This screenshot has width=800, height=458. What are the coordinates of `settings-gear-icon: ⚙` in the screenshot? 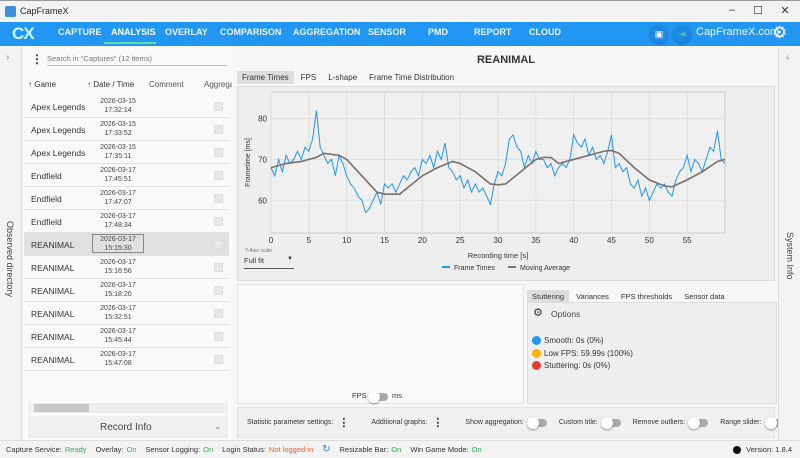 It's located at (780, 32).